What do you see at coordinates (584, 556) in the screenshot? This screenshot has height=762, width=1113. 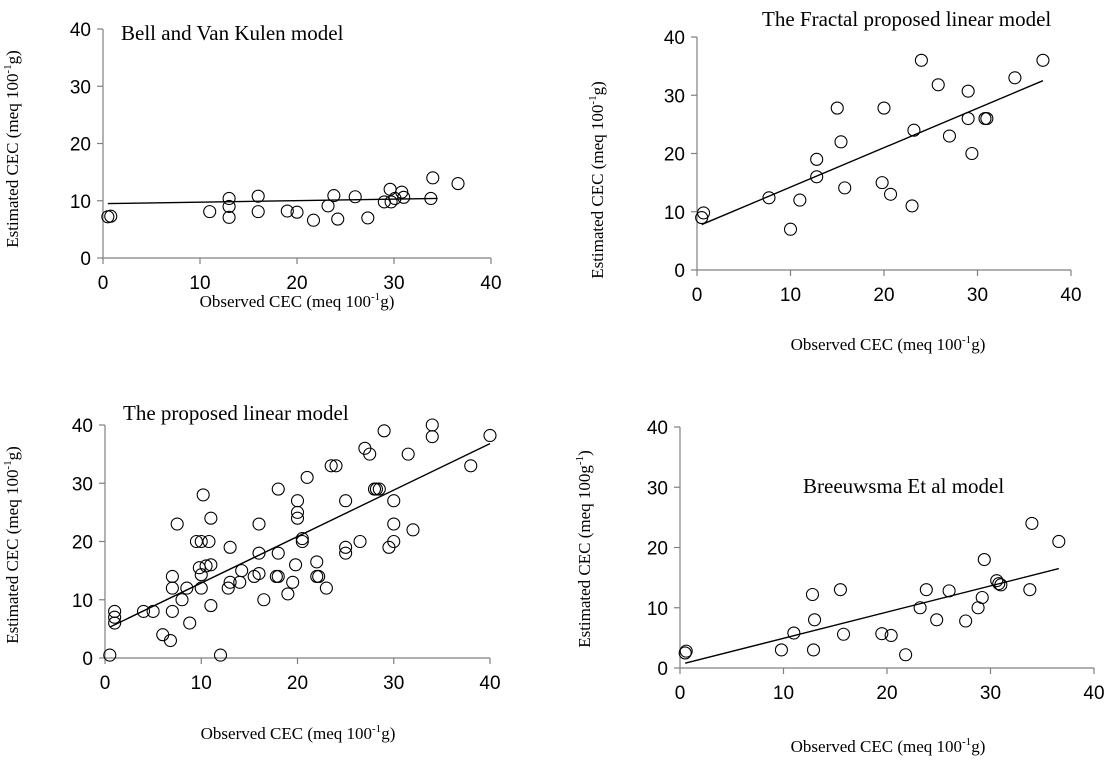 I see `y-axis-label-text: Estimated CEC (meq 100g` at bounding box center [584, 556].